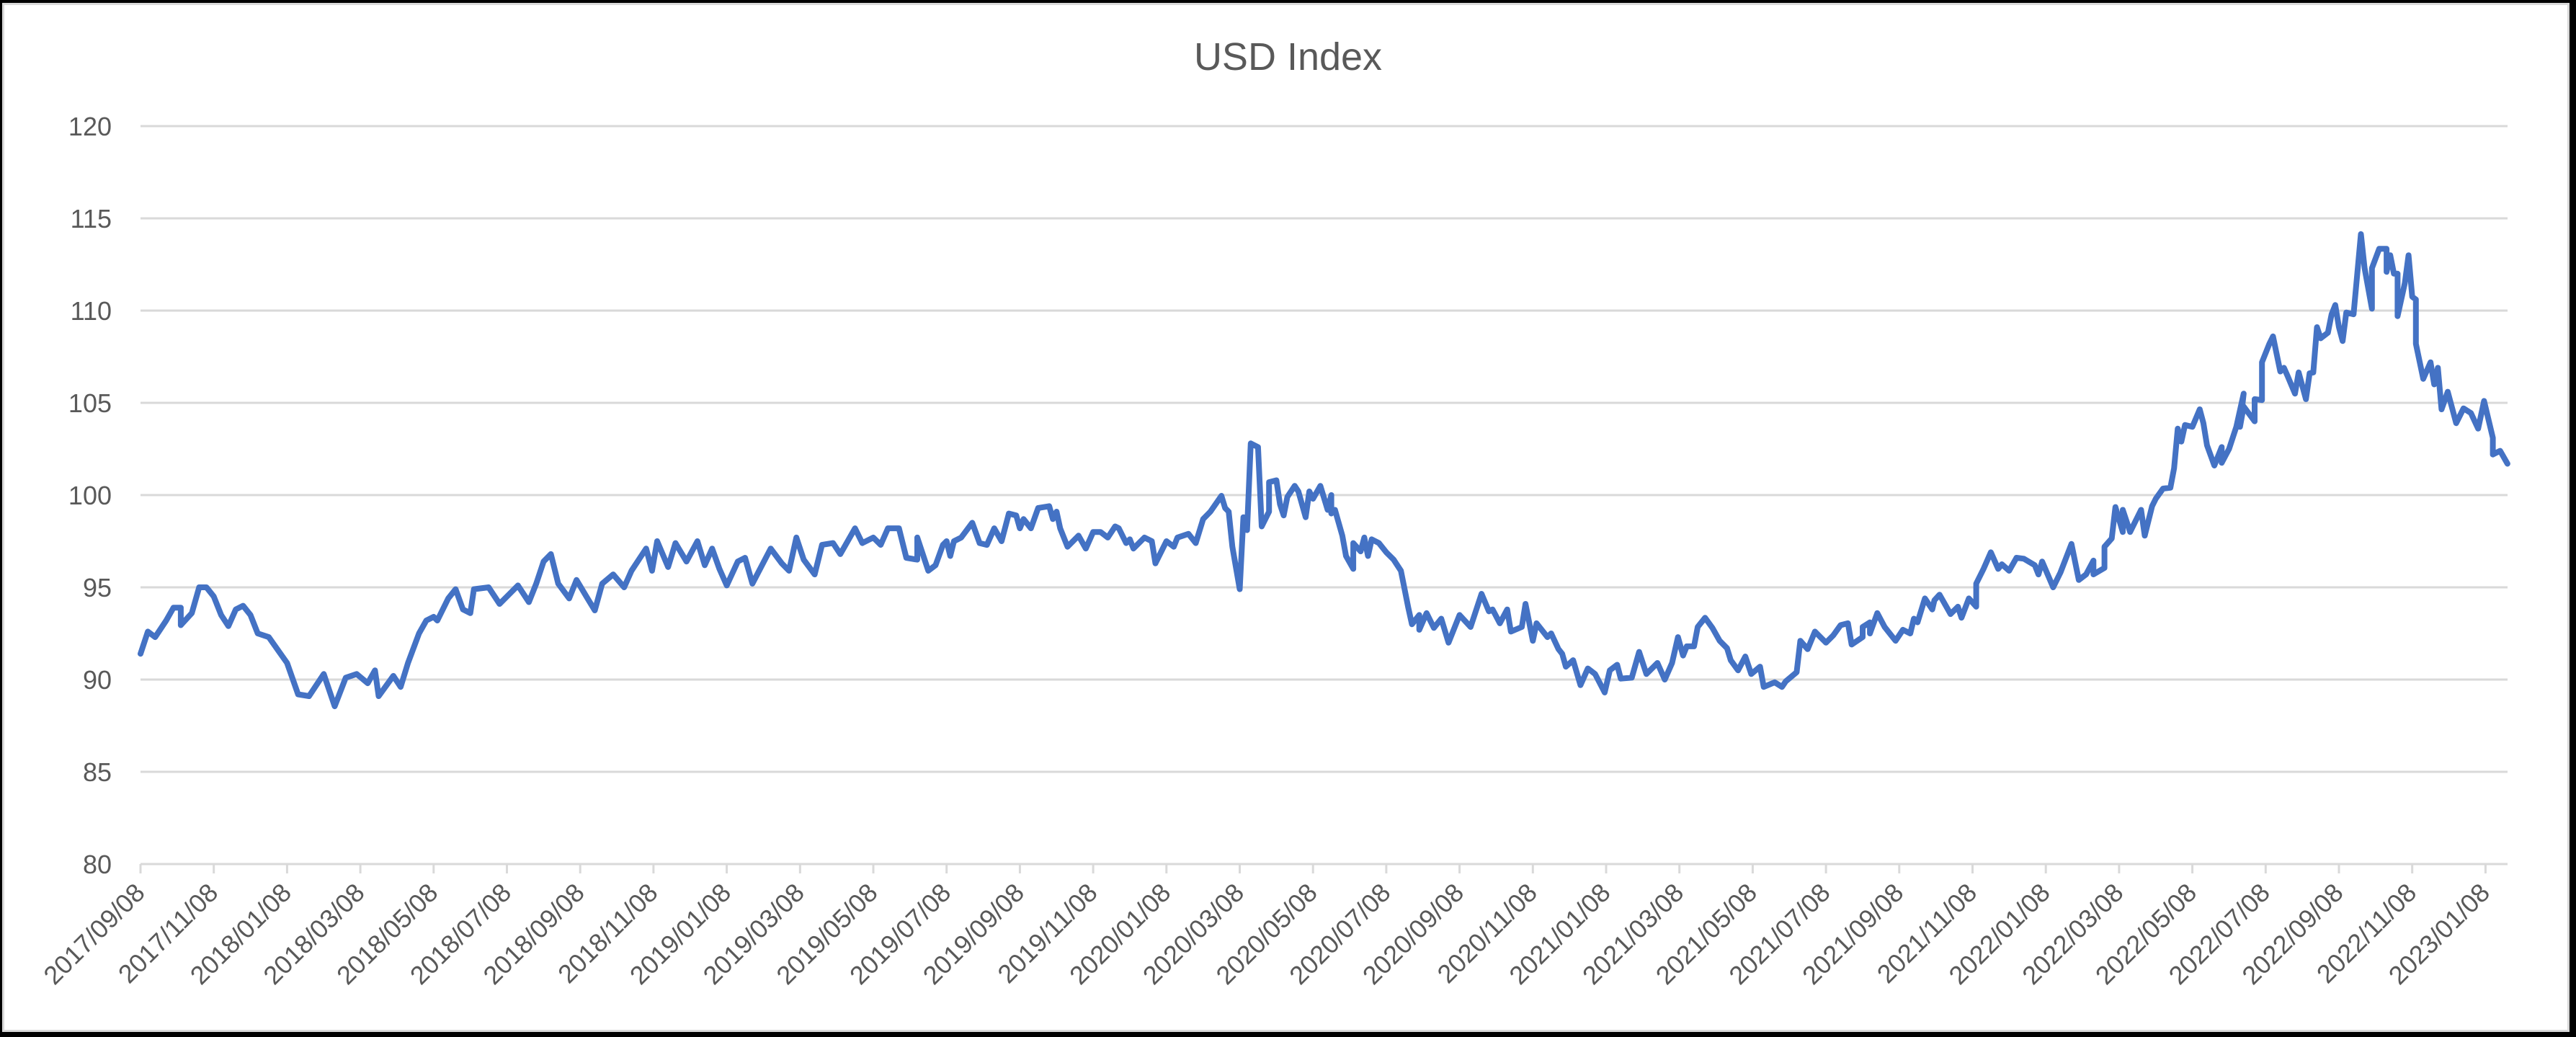 The image size is (2576, 1037). What do you see at coordinates (97, 864) in the screenshot?
I see `y-tick-label: 80` at bounding box center [97, 864].